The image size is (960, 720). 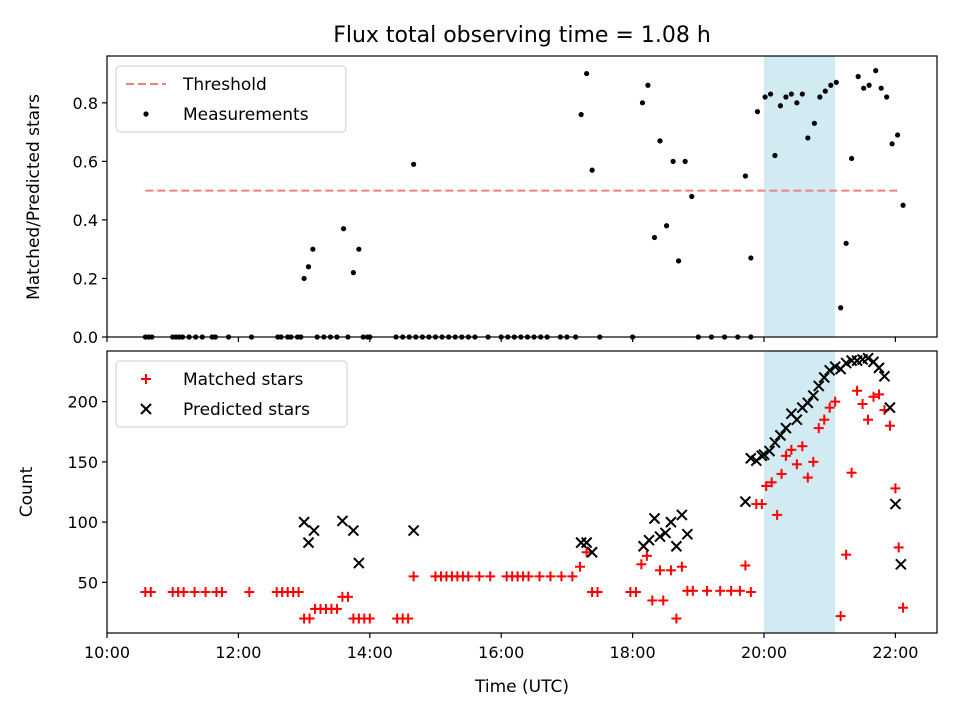 I want to click on y-axis-label: Matched/Predicted stars, so click(x=34, y=197).